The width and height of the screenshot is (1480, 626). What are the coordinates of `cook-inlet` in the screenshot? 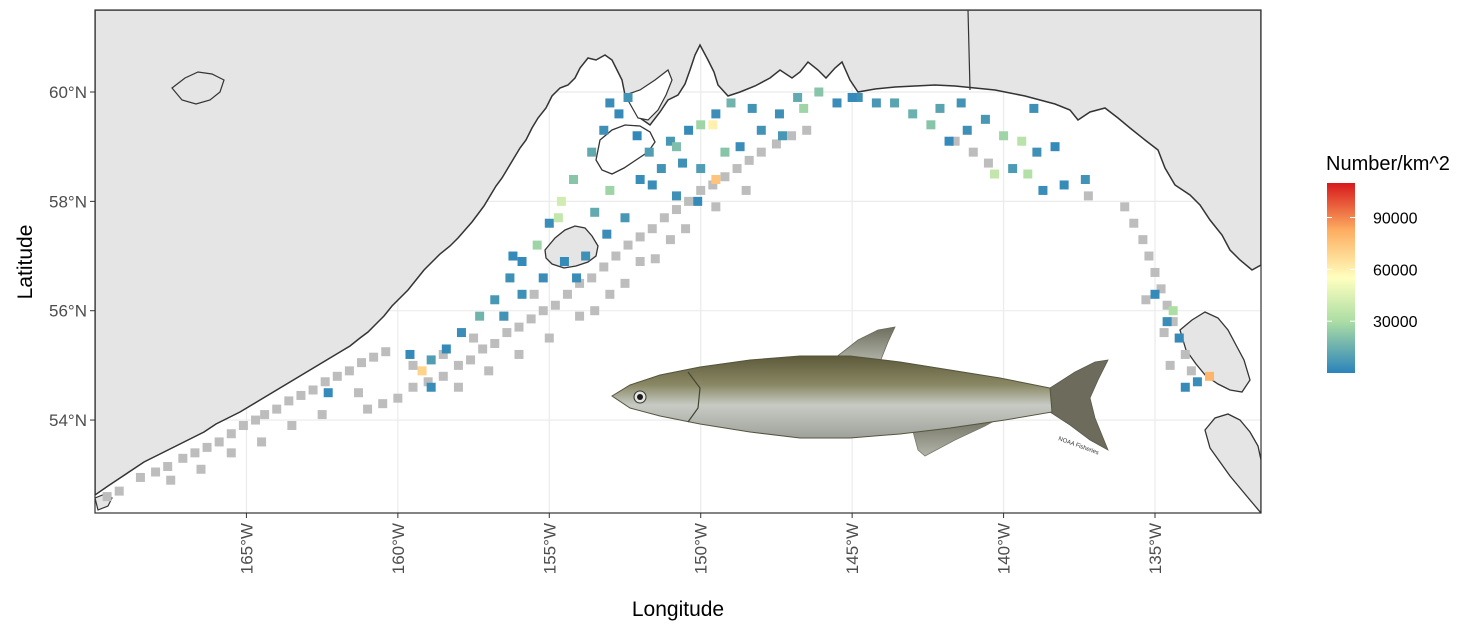 It's located at (648, 95).